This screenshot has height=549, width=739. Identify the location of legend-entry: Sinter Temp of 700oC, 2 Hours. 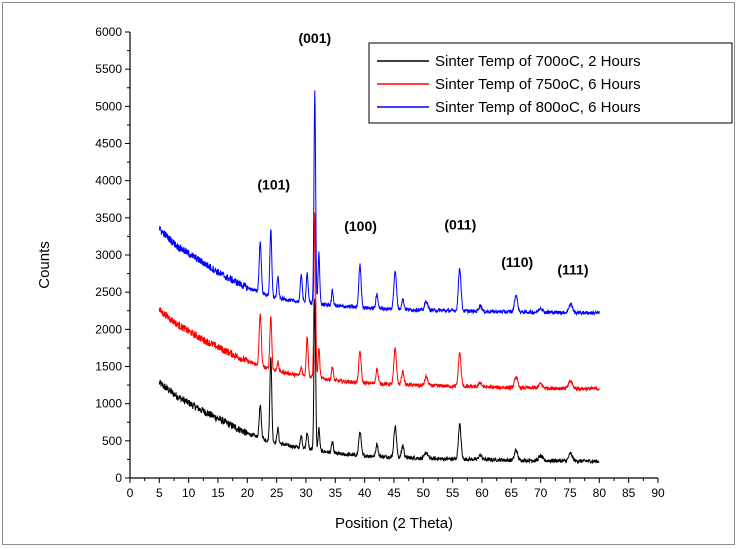
(538, 61).